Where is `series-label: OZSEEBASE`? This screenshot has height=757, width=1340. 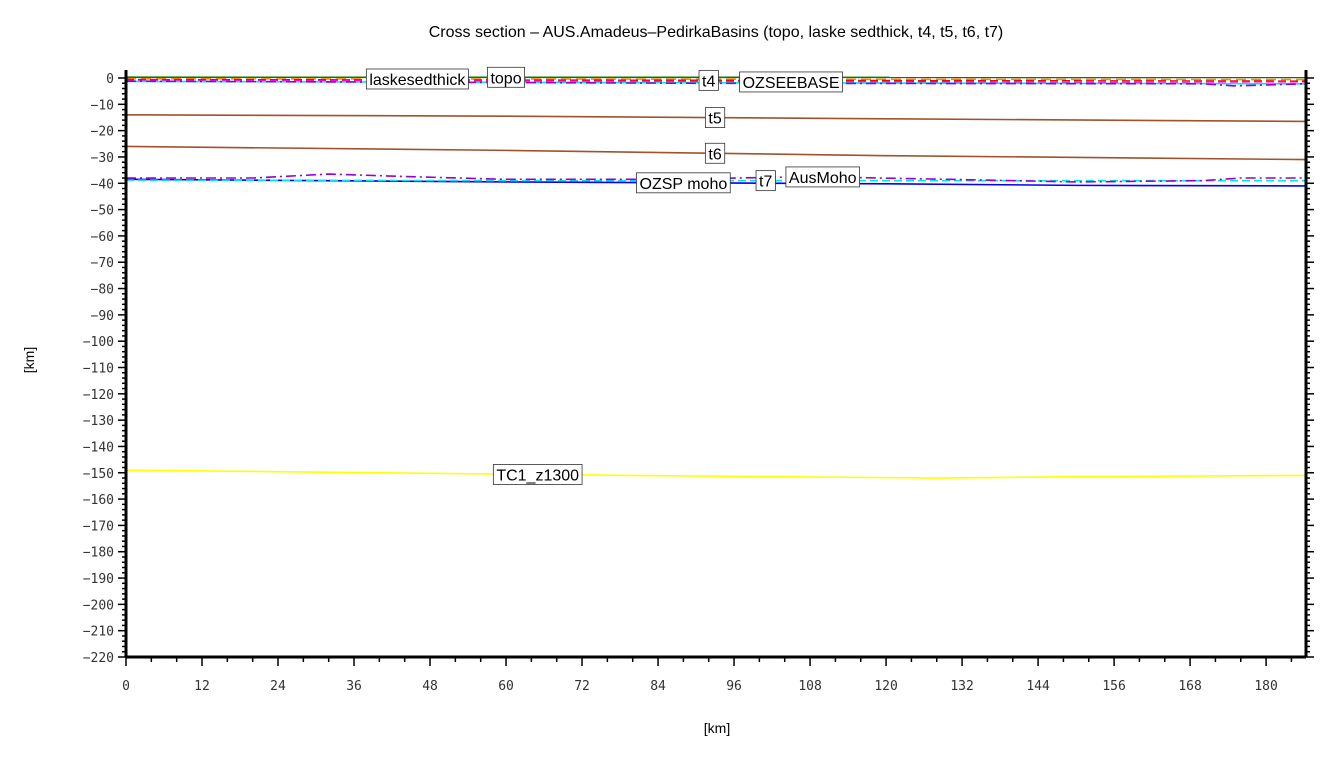 series-label: OZSEEBASE is located at coordinates (791, 83).